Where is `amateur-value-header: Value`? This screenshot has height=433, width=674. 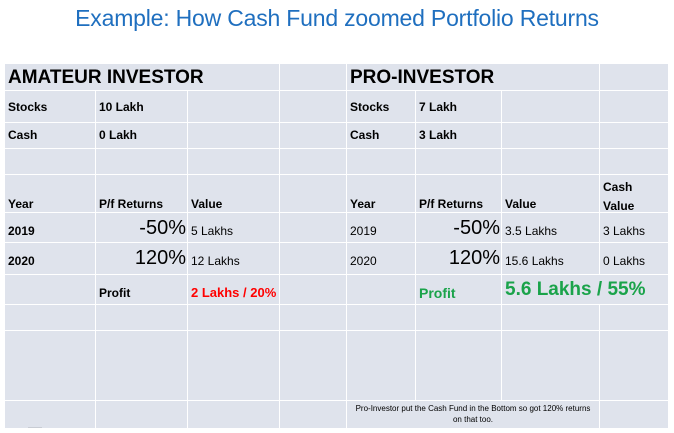 amateur-value-header: Value is located at coordinates (234, 194).